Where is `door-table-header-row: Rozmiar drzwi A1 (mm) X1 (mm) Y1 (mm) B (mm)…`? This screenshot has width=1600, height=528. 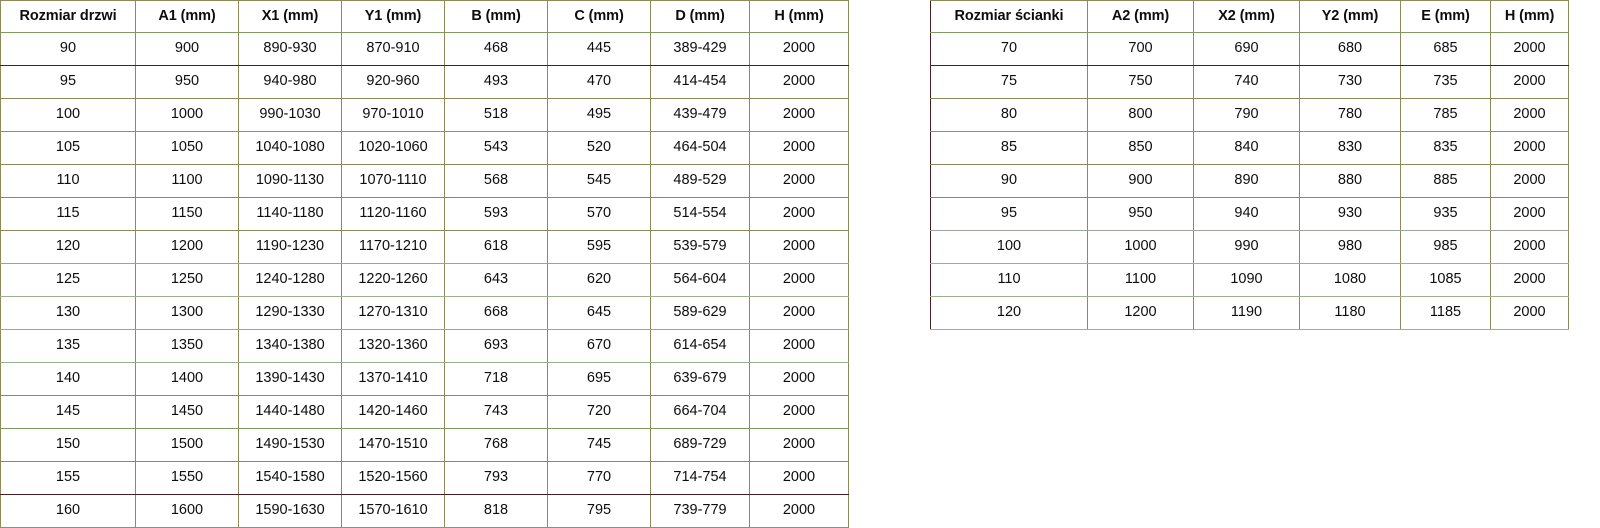
door-table-header-row: Rozmiar drzwi A1 (mm) X1 (mm) Y1 (mm) B (mm)… is located at coordinates (424, 16).